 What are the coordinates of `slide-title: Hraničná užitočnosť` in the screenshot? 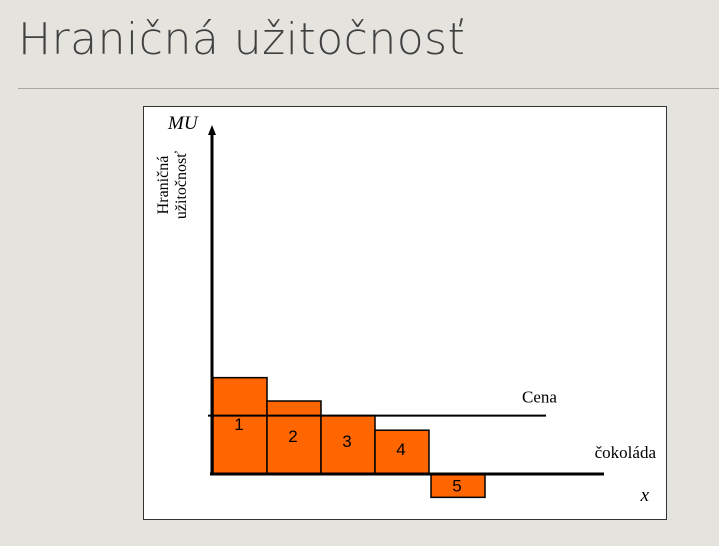 It's located at (242, 39).